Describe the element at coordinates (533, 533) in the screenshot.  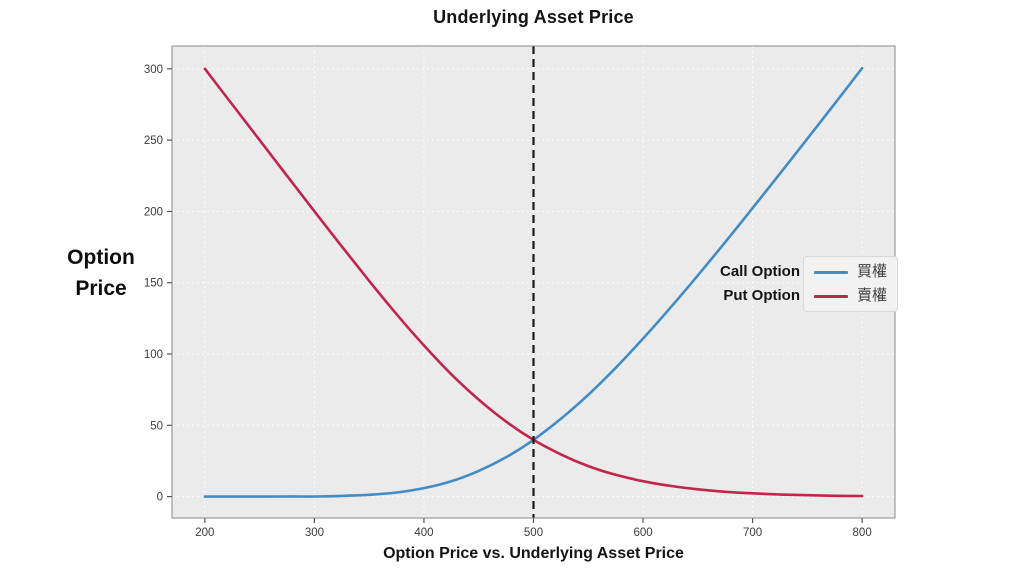
I see `x-tick-label: 500` at that location.